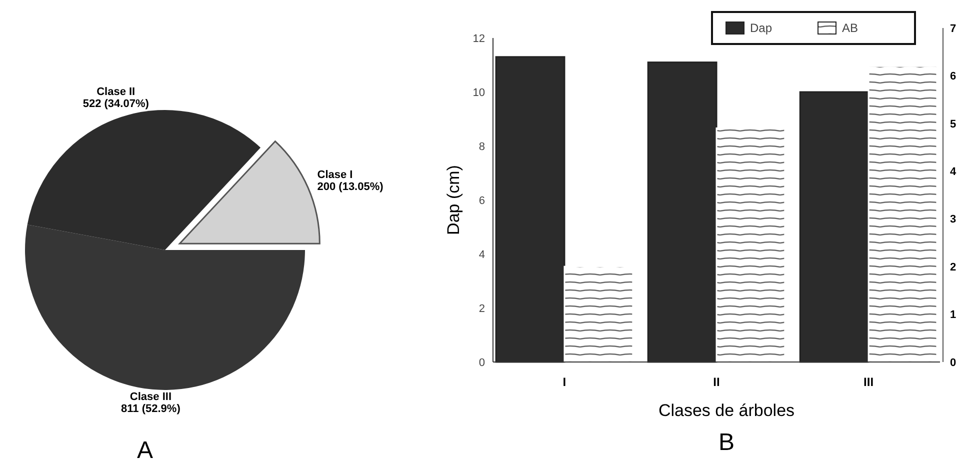  What do you see at coordinates (726, 410) in the screenshot?
I see `x-axis-title: Clases de árboles` at bounding box center [726, 410].